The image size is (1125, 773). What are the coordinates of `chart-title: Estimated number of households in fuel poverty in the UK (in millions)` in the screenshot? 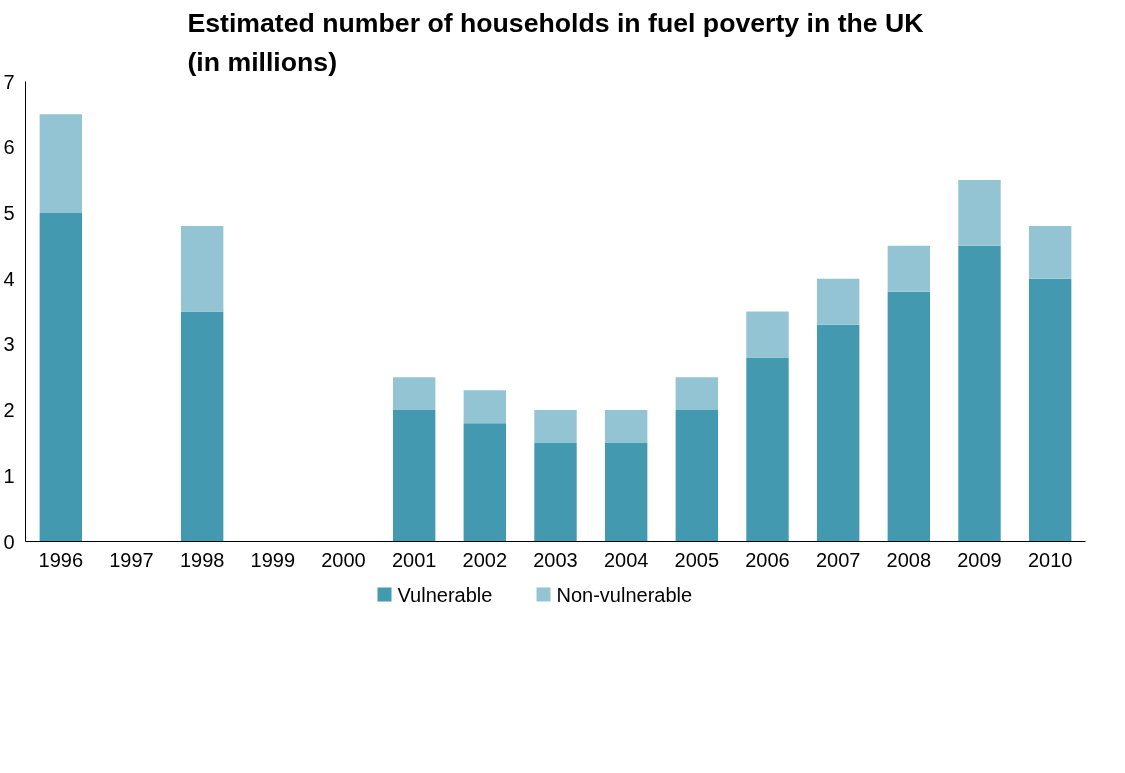 It's located at (555, 42).